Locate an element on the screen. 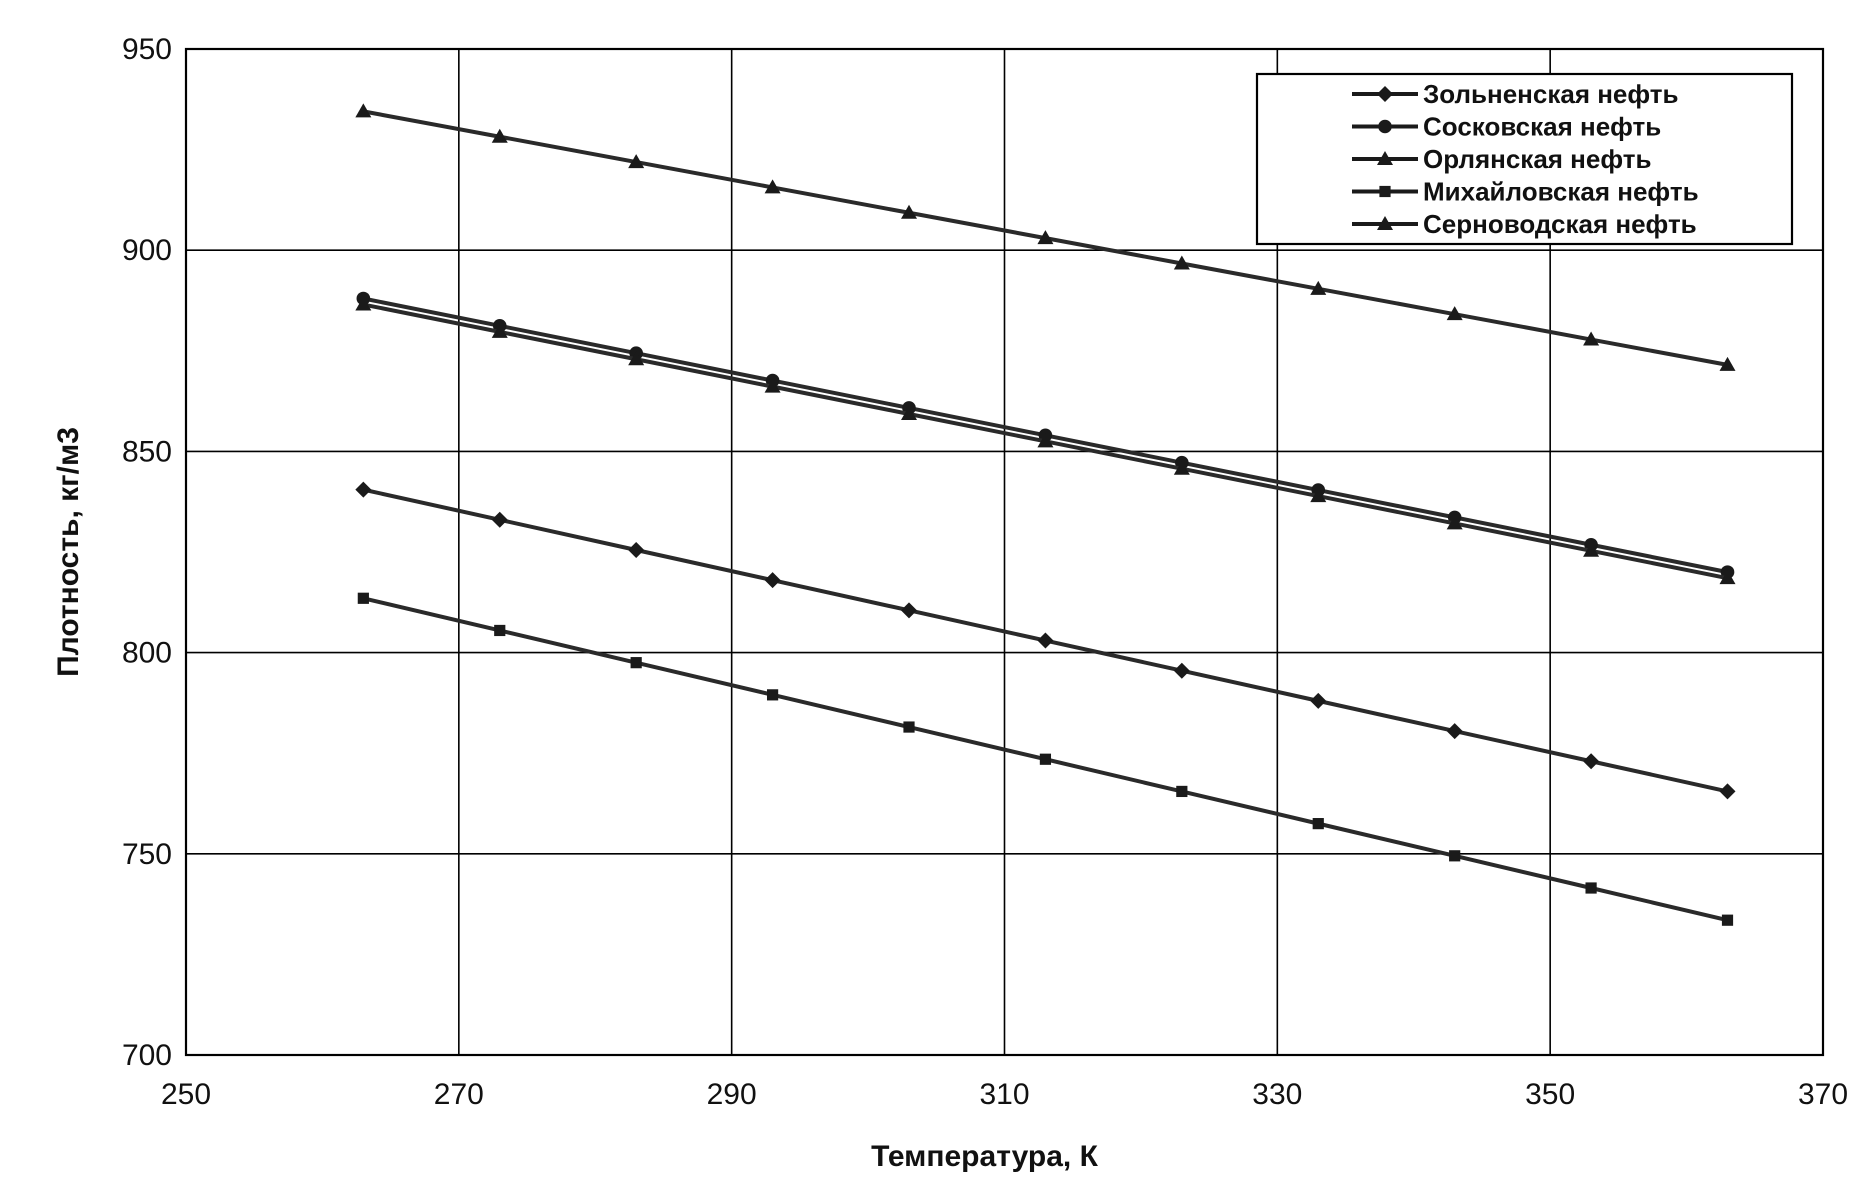  circle-marker is located at coordinates (1385, 126).